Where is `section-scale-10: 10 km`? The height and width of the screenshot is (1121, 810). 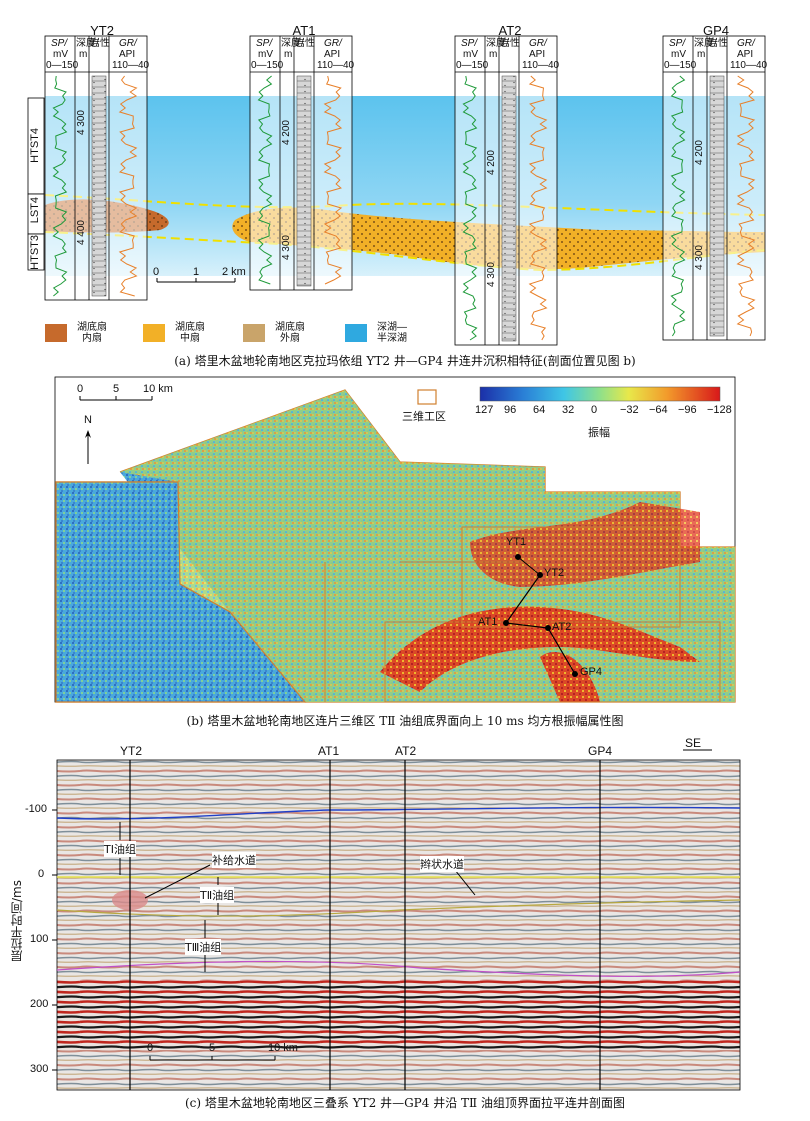
section-scale-10: 10 km is located at coordinates (283, 1048).